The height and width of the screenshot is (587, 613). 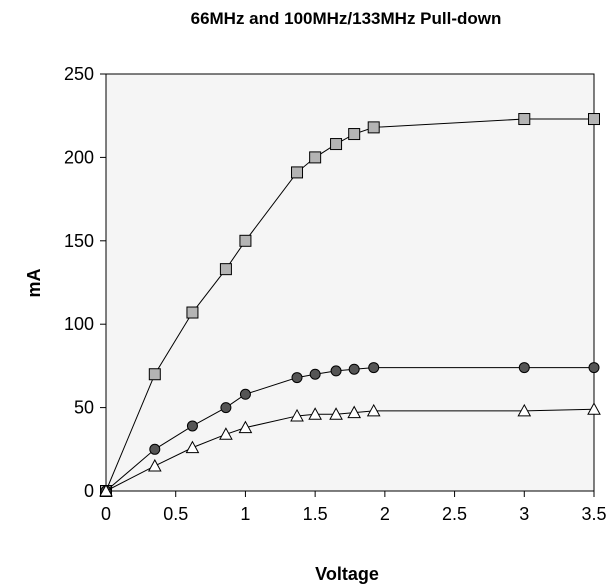 What do you see at coordinates (34, 282) in the screenshot?
I see `y-axis-label: mA` at bounding box center [34, 282].